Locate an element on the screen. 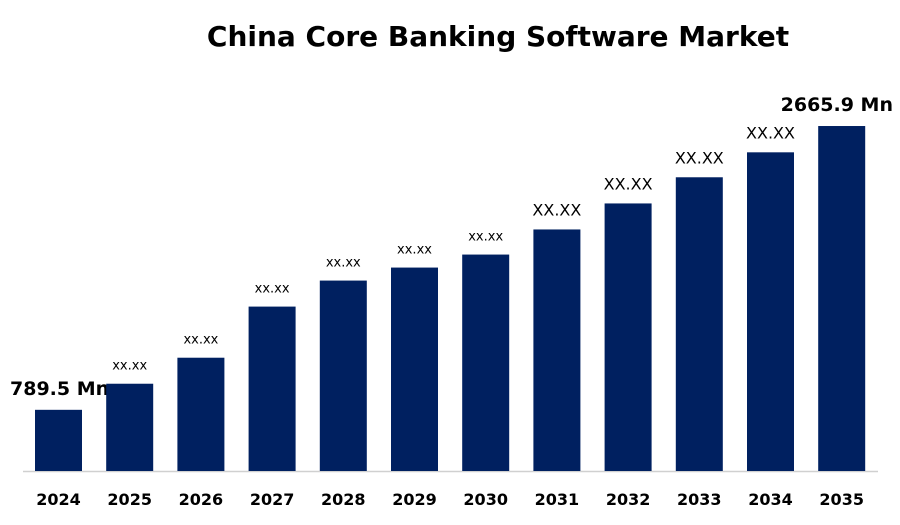 The image size is (900, 525). bar-2027 is located at coordinates (272, 388).